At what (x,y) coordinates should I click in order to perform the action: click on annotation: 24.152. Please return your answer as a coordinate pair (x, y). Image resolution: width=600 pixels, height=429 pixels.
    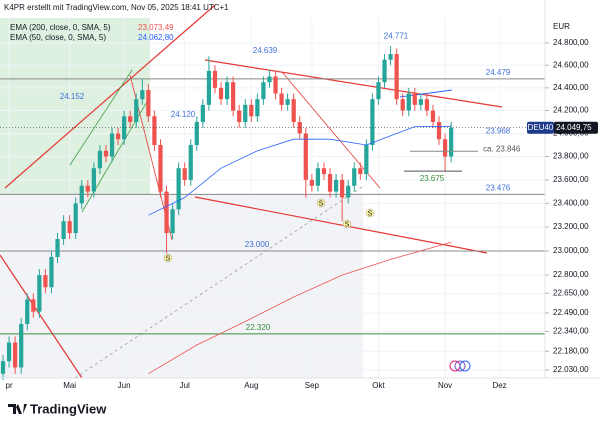
    Looking at the image, I should click on (72, 96).